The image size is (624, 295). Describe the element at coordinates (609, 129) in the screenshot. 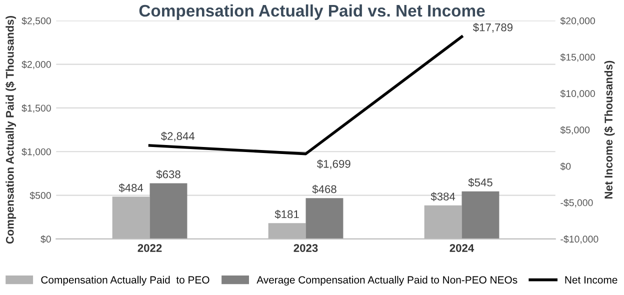

I see `y2-axis-title: Net Income ($ Thousands)` at that location.